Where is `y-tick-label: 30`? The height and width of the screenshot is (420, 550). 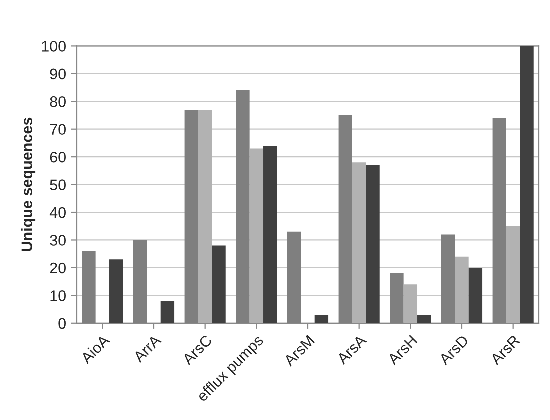 y-tick-label: 30 is located at coordinates (58, 240).